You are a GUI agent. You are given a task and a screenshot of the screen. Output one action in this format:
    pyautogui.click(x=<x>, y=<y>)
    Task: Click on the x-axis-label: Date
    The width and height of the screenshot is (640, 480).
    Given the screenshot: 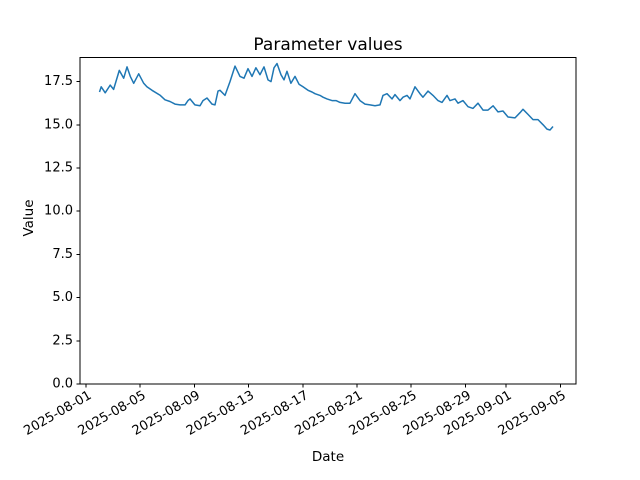 What is the action you would take?
    pyautogui.click(x=328, y=457)
    